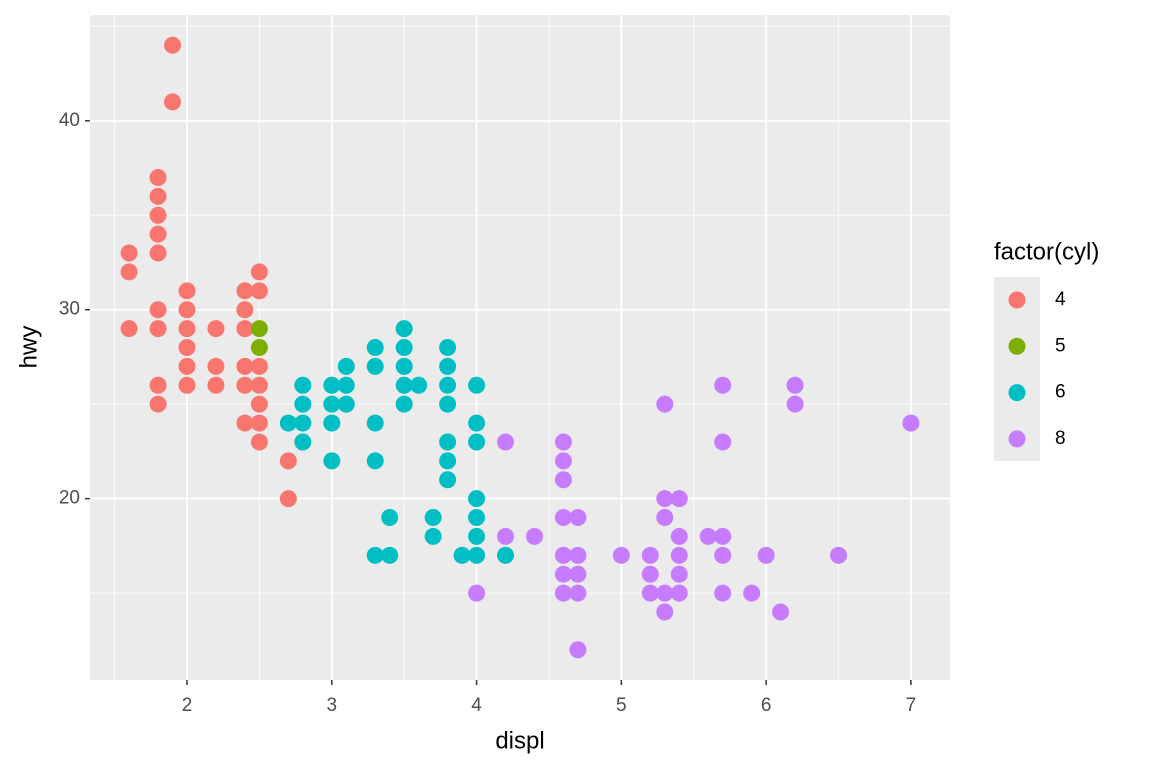 The width and height of the screenshot is (1152, 768). I want to click on y-axis-title: hwy, so click(28, 347).